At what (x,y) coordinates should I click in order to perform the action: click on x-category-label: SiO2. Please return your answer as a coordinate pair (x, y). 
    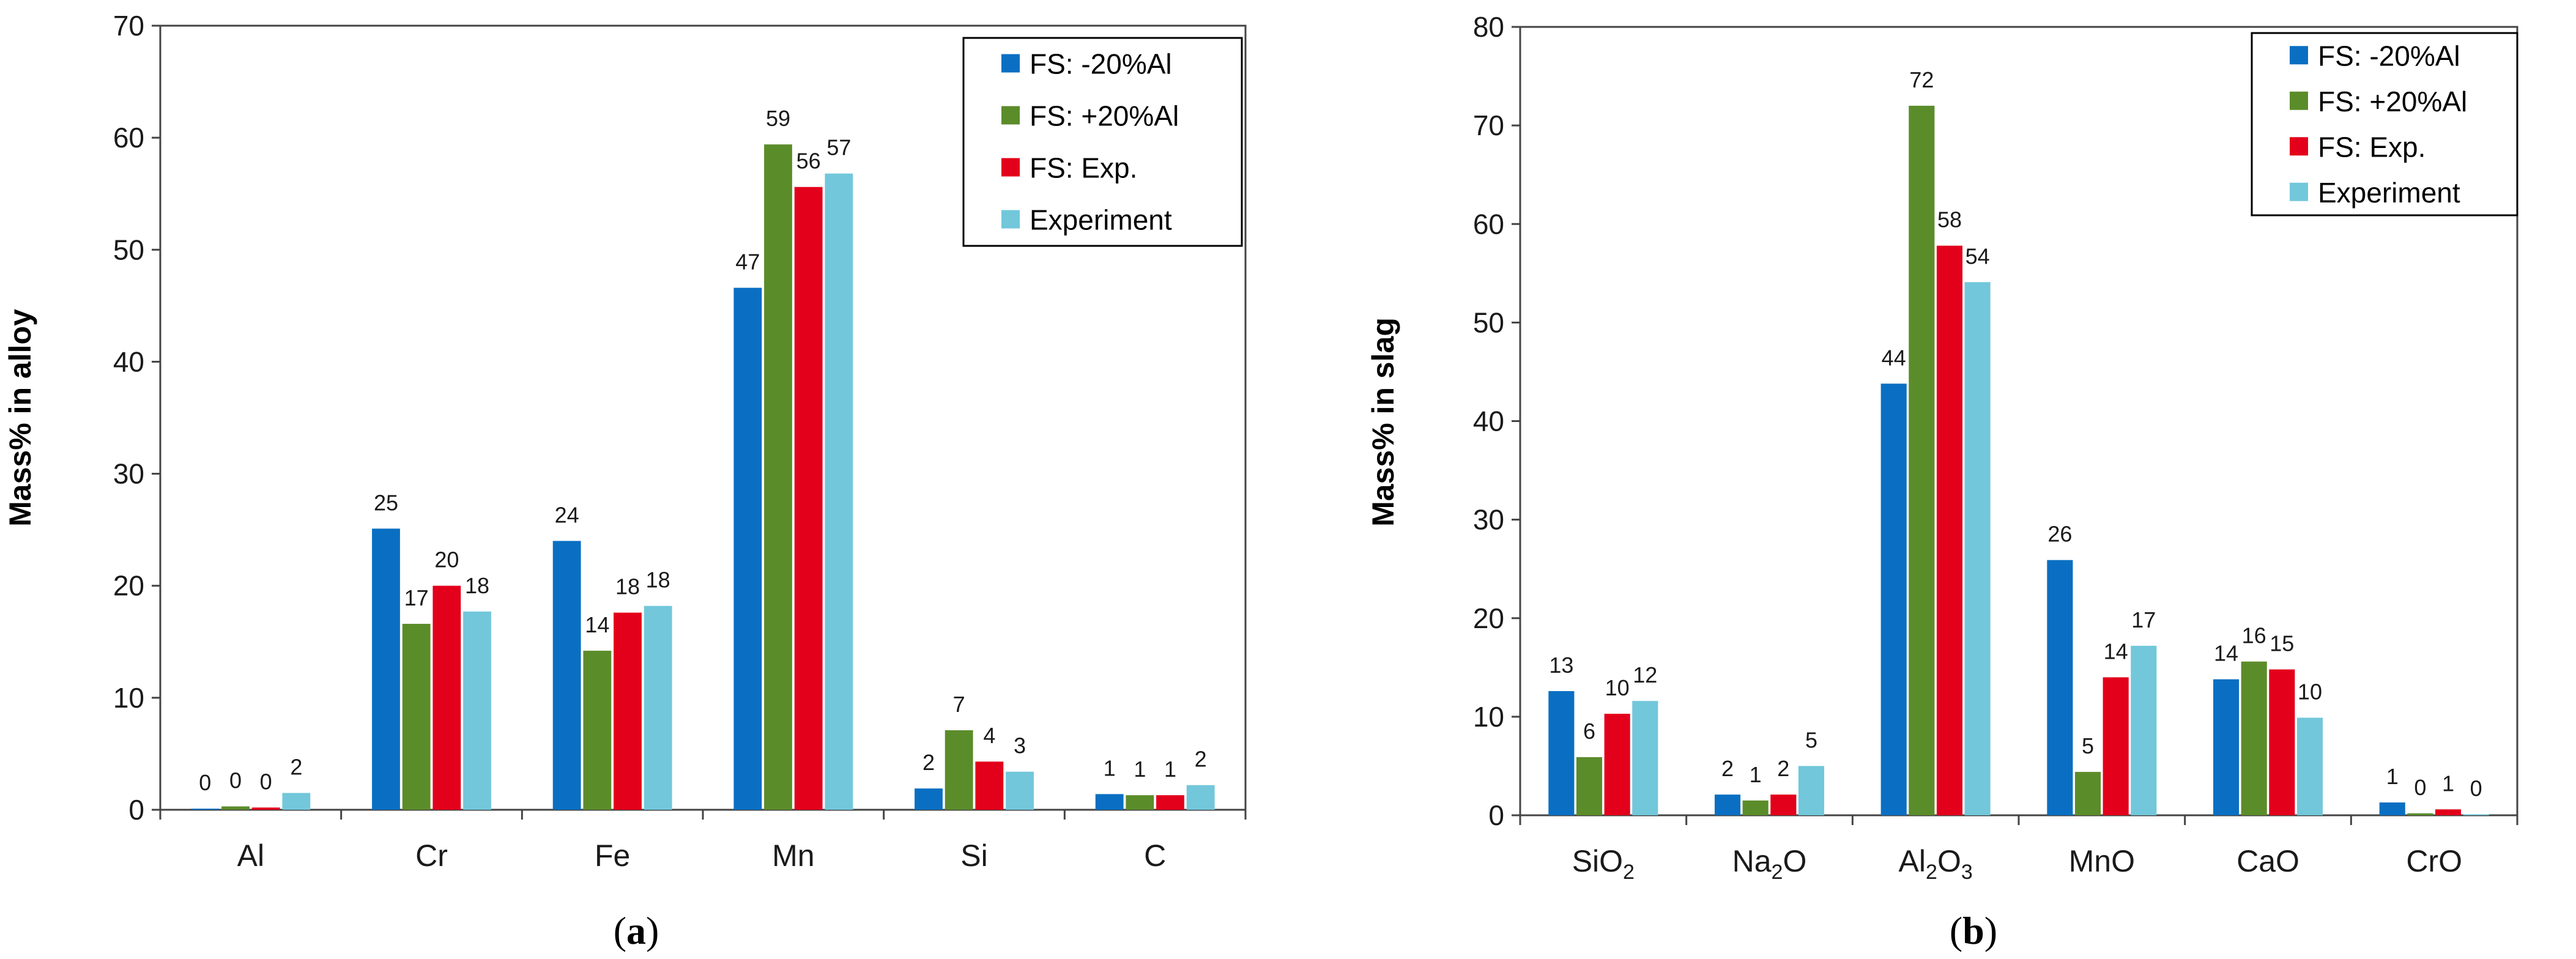
    Looking at the image, I should click on (1603, 864).